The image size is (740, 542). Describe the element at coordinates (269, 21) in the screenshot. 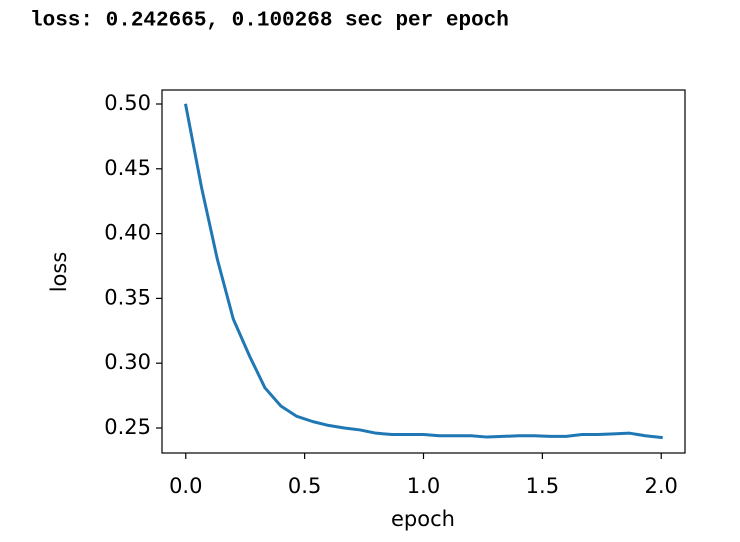

I see `output-text: loss: 0.242665, 0.100268 sec per epoch` at that location.